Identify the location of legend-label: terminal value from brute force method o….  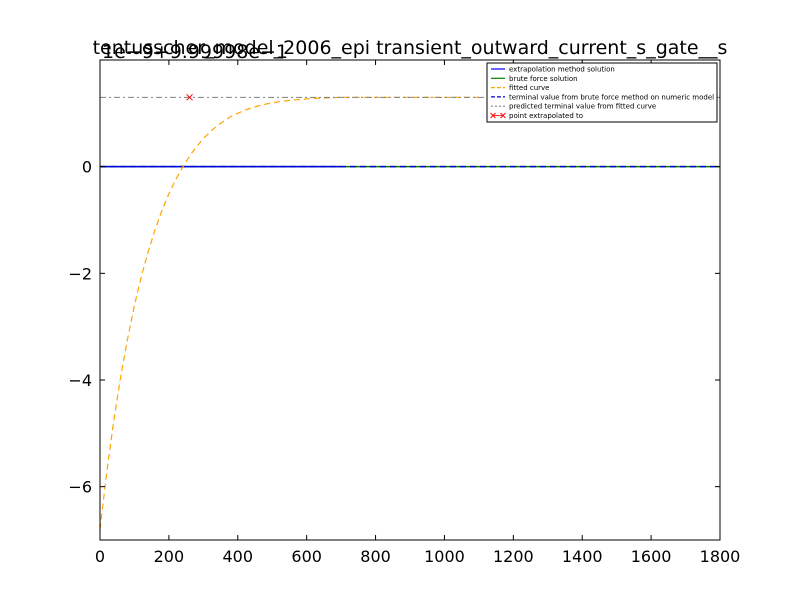
(611, 97).